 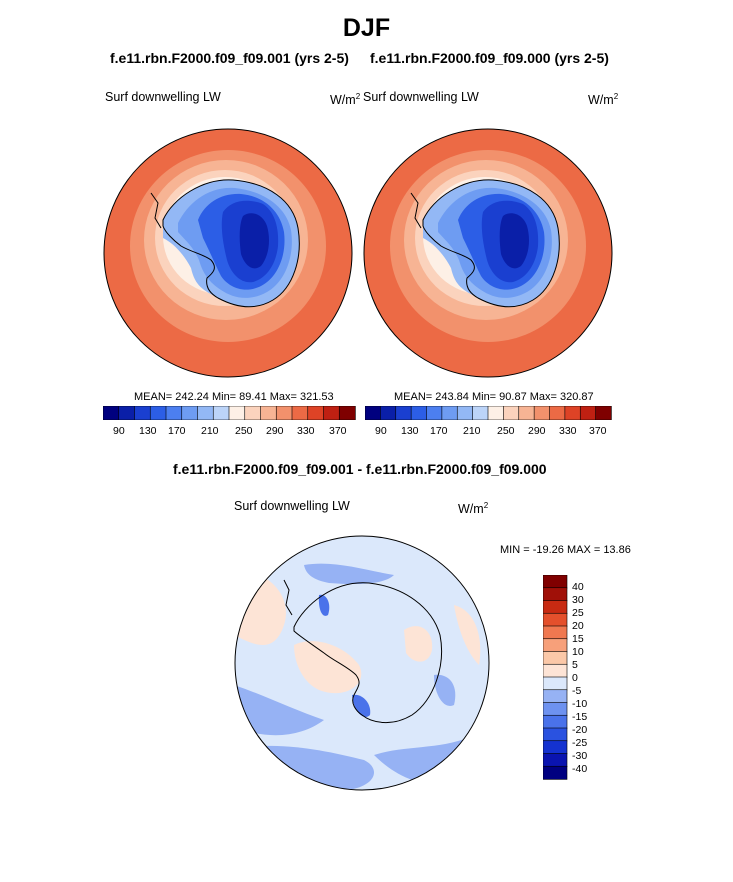 I want to click on diff-tick: 30, so click(x=578, y=600).